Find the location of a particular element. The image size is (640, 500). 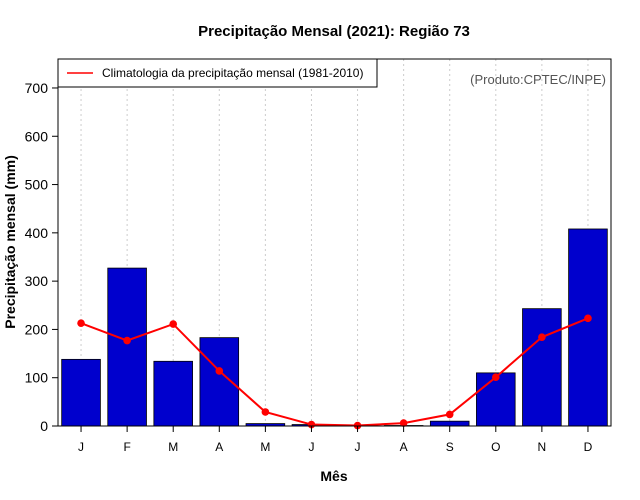

y-tick-label: 700 is located at coordinates (37, 88).